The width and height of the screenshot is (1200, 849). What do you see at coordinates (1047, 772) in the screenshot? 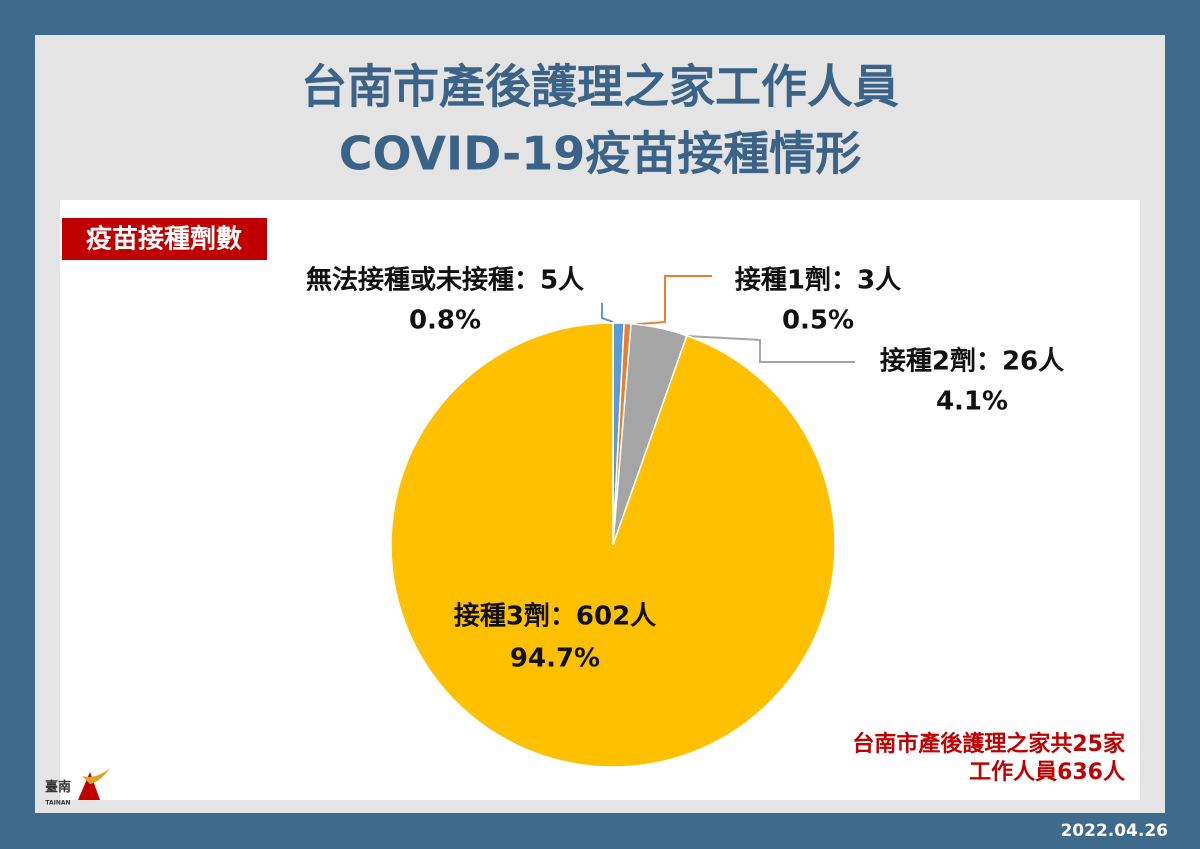
I see `note: 工作人員636人` at bounding box center [1047, 772].